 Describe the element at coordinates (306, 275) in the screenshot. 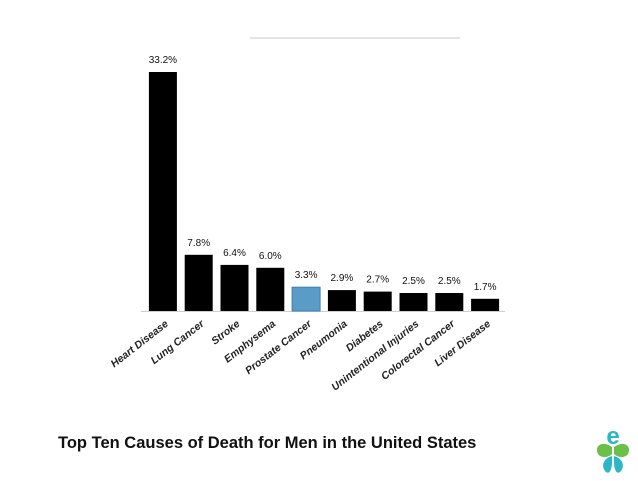

I see `data-label: 3.3%` at that location.